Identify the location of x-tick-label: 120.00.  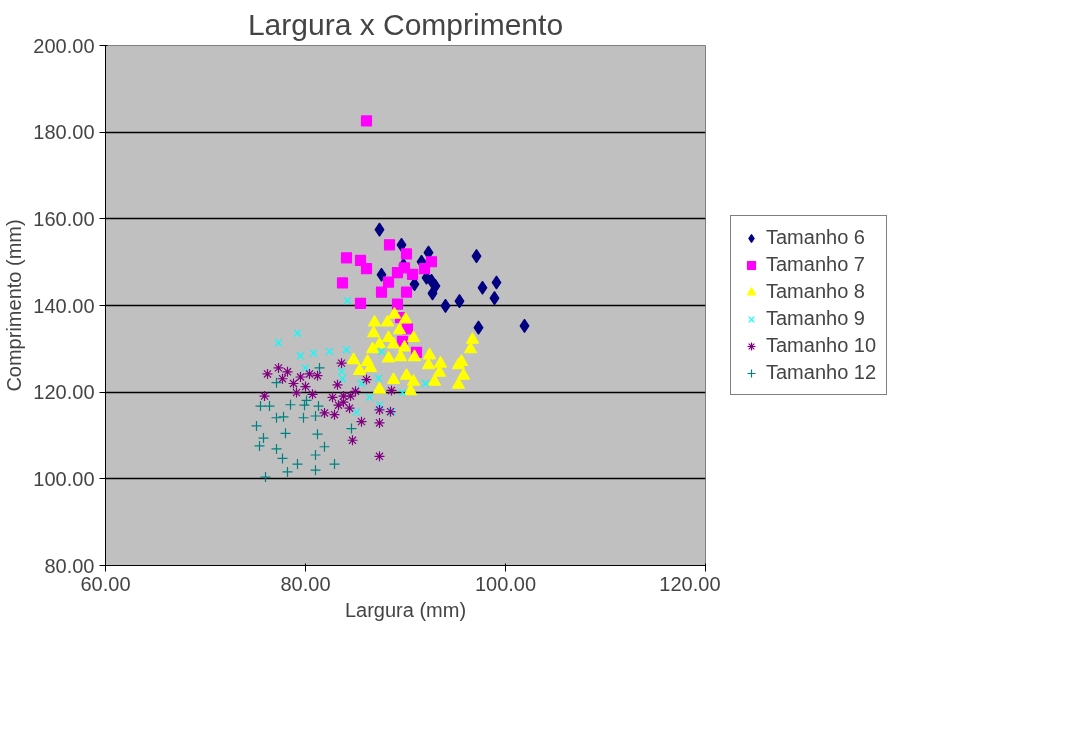
(690, 583).